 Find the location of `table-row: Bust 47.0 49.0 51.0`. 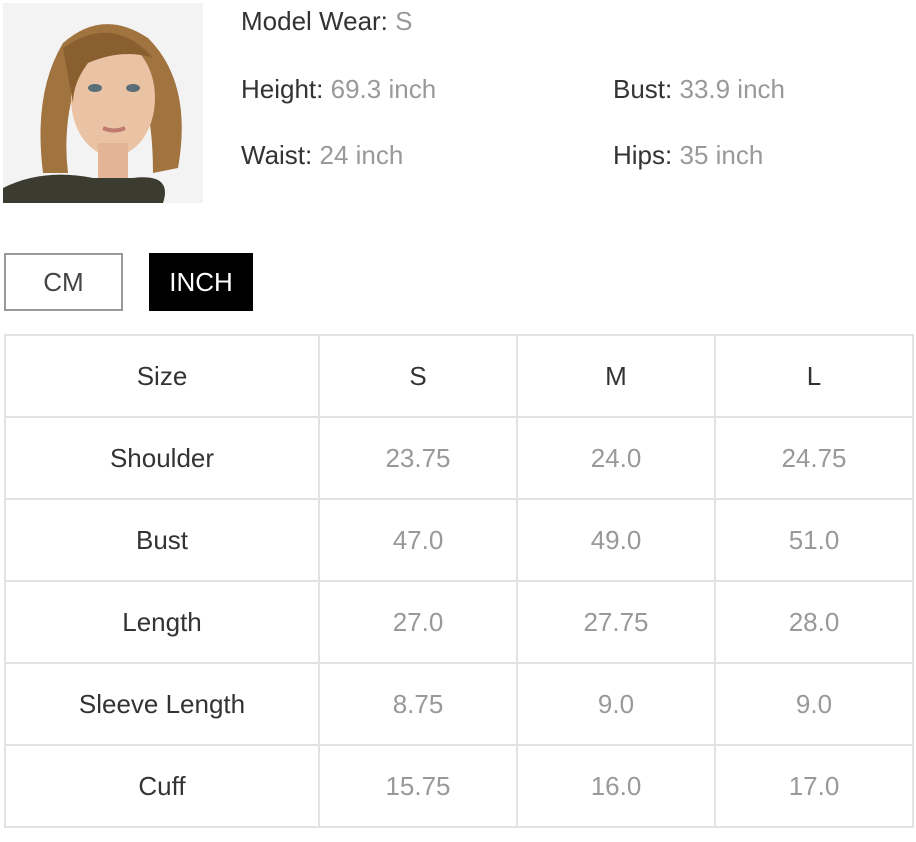

table-row: Bust 47.0 49.0 51.0 is located at coordinates (459, 540).